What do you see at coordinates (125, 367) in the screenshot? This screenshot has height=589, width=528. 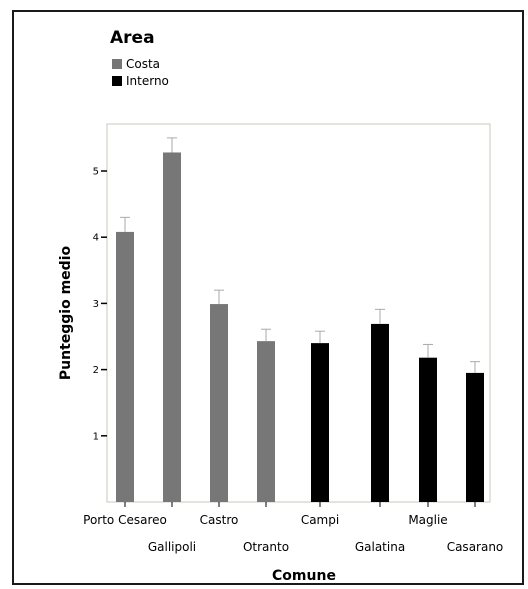 I see `bar-porto-cesareo` at bounding box center [125, 367].